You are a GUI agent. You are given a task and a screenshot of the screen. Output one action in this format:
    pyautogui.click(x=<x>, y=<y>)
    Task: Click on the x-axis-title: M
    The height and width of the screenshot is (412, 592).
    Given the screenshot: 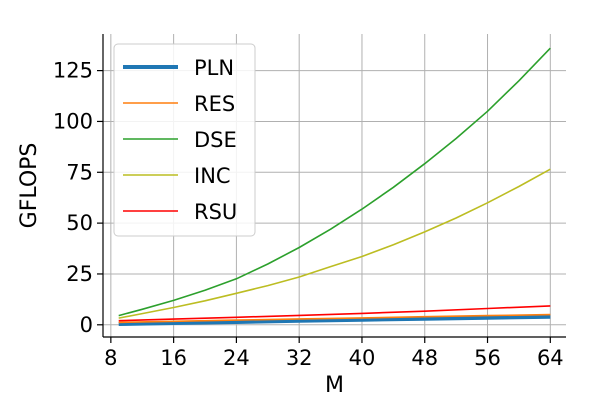 What is the action you would take?
    pyautogui.click(x=334, y=385)
    